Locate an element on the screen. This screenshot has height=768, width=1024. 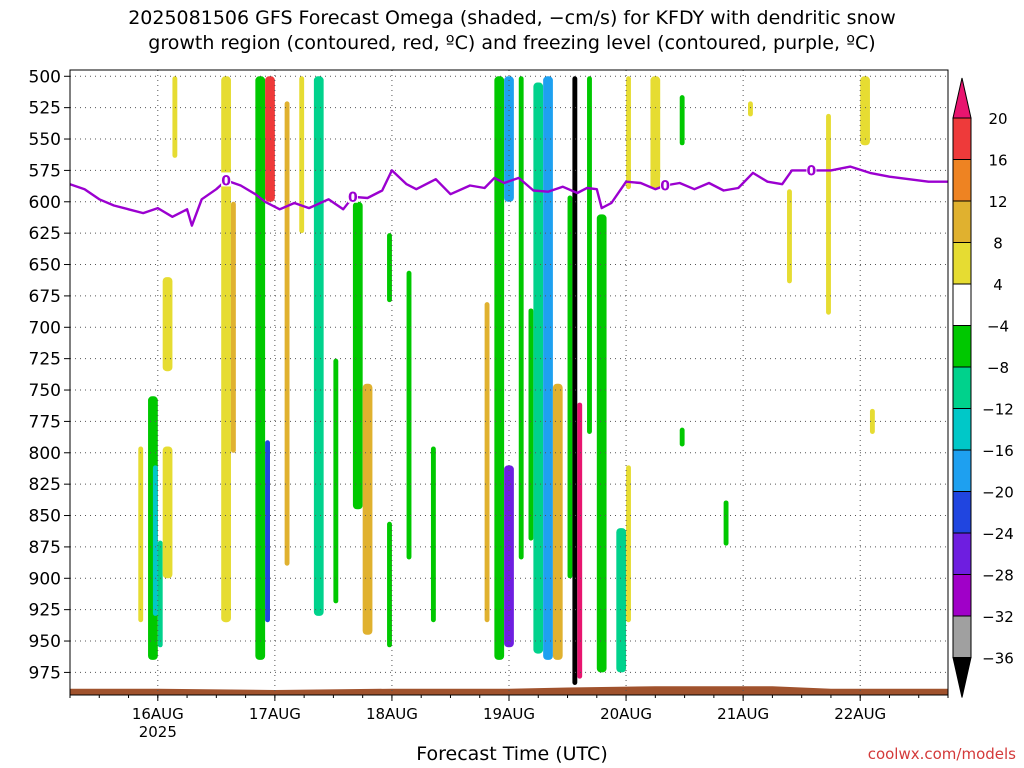
x-axis-label: Forecast Time (UTC) is located at coordinates (512, 754).